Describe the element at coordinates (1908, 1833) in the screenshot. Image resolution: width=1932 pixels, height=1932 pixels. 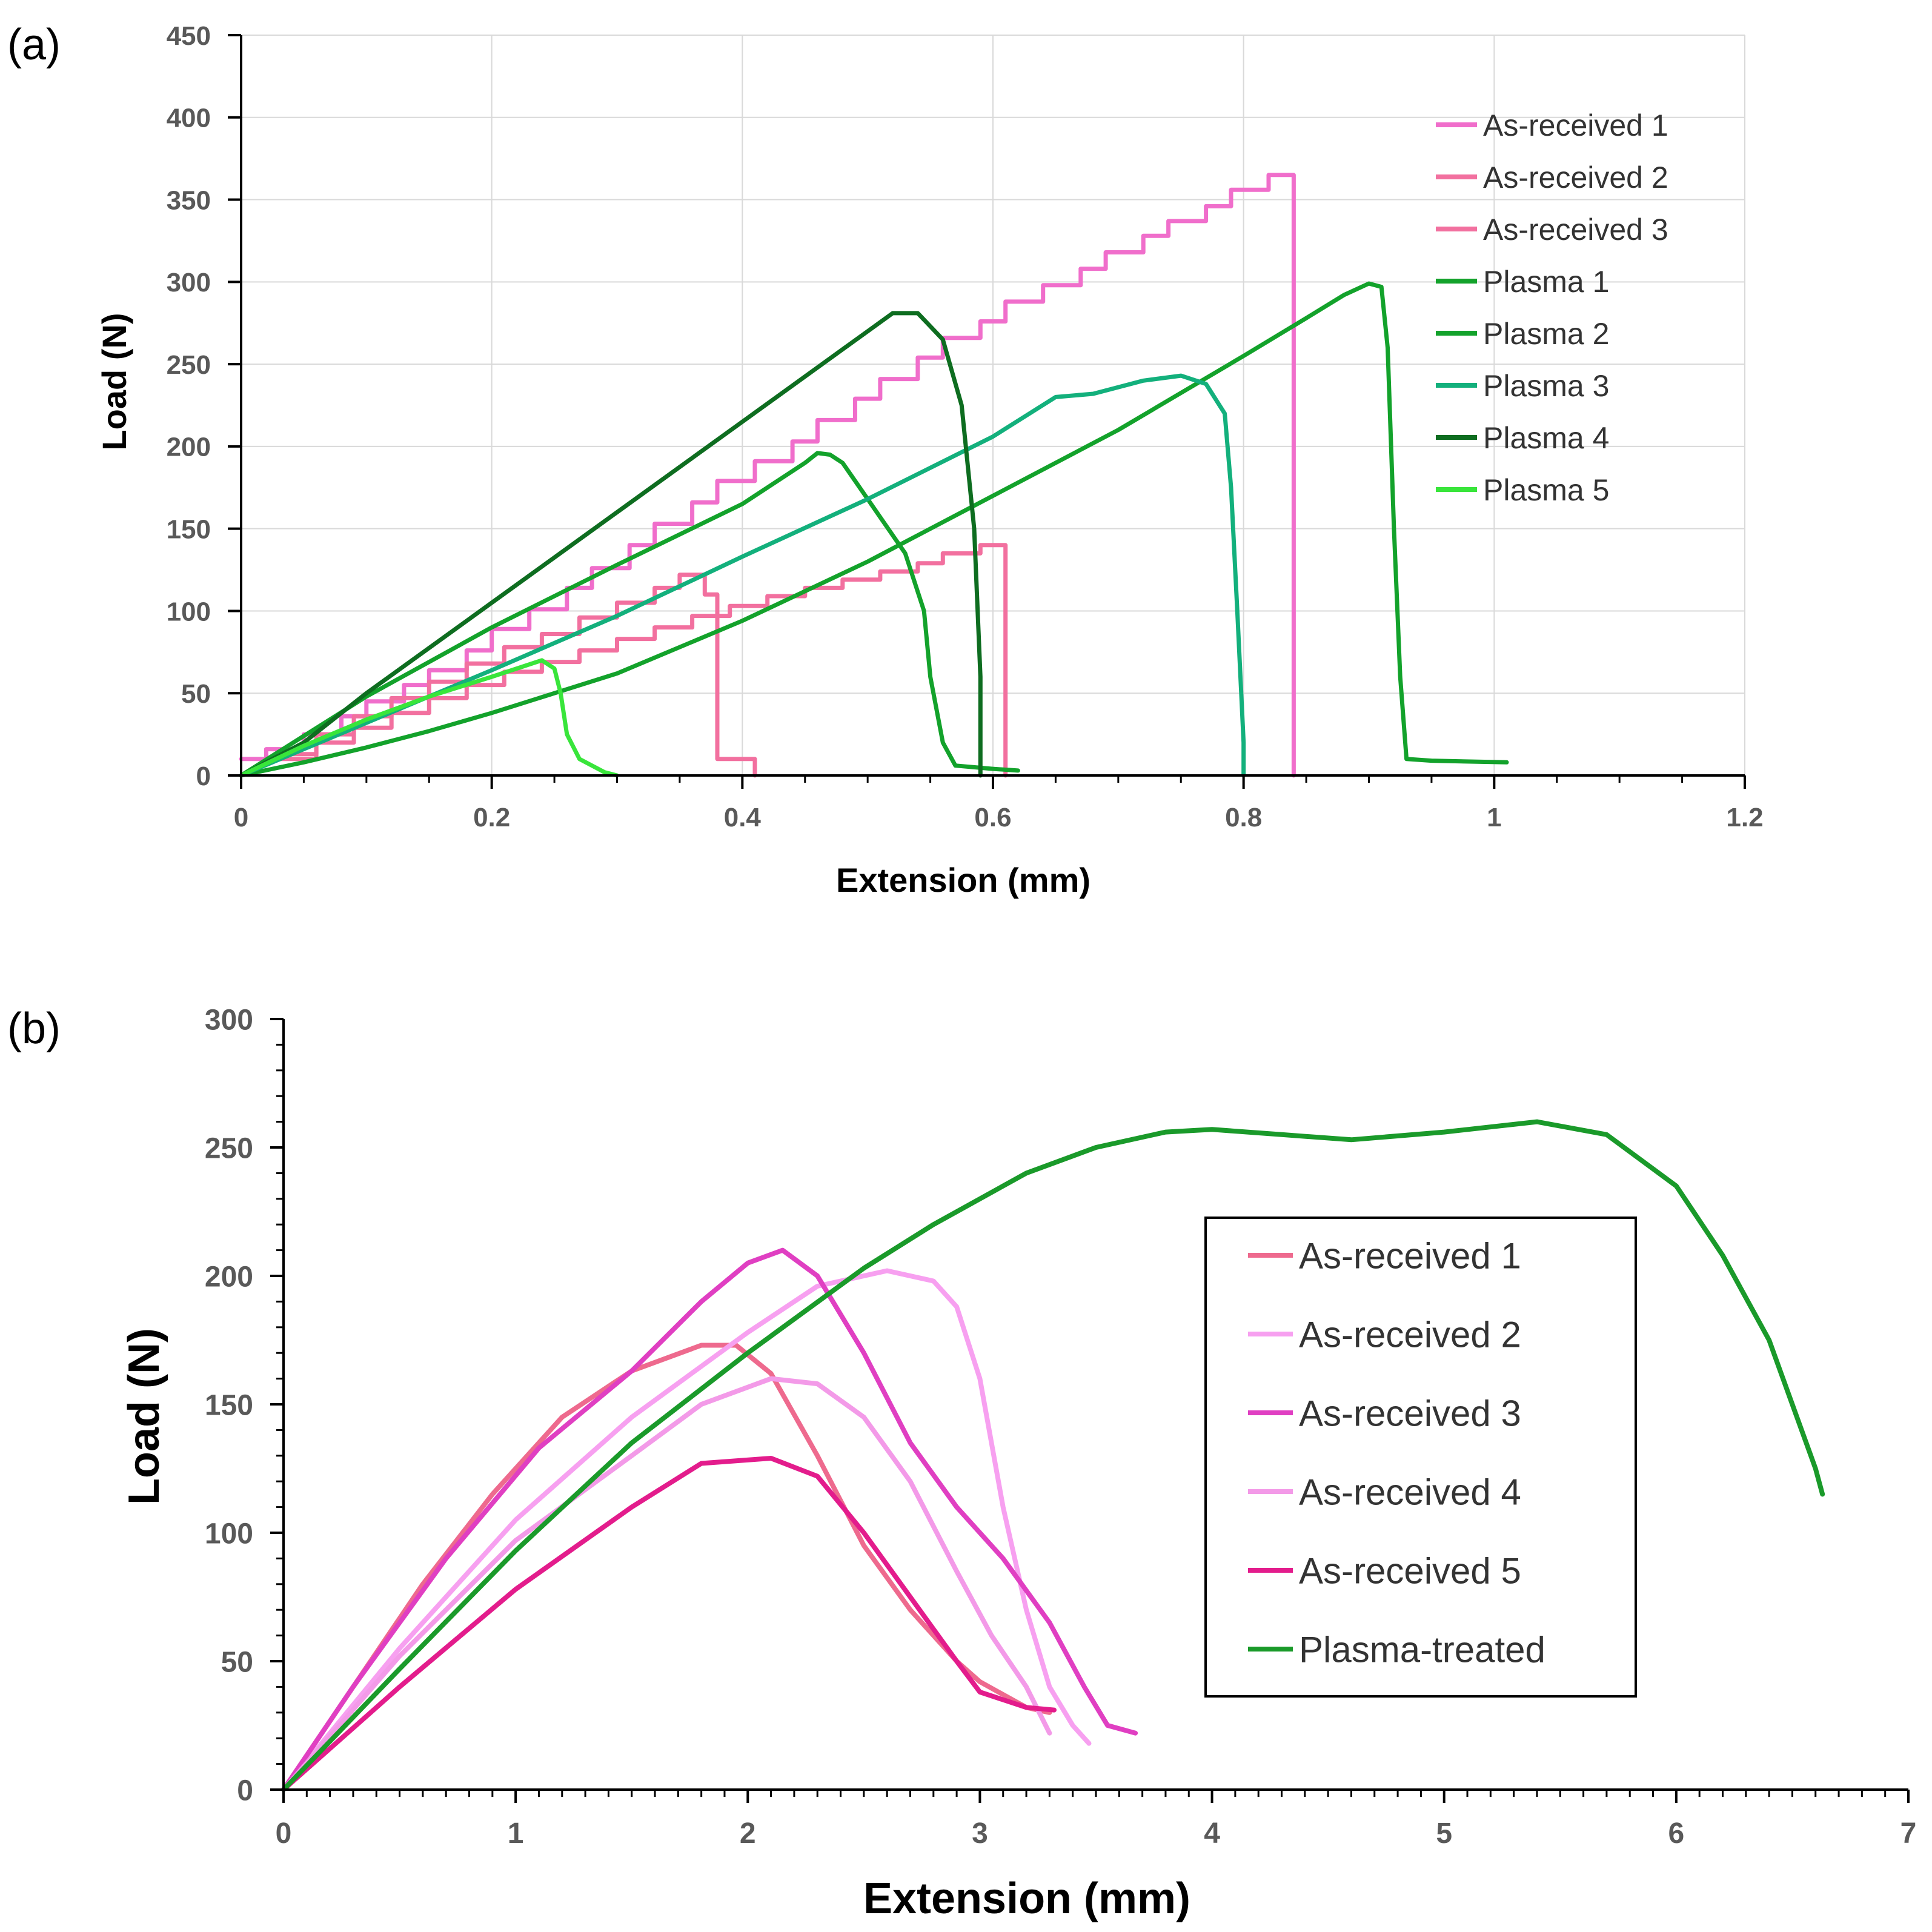
I see `x-tick-label: 7` at that location.